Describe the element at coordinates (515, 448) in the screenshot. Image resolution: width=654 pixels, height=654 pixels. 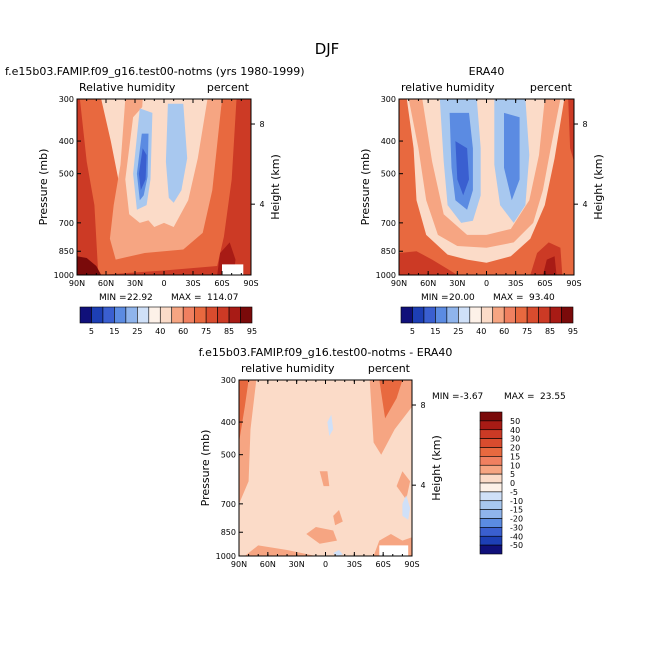
I see `colorbar-label: 20` at that location.